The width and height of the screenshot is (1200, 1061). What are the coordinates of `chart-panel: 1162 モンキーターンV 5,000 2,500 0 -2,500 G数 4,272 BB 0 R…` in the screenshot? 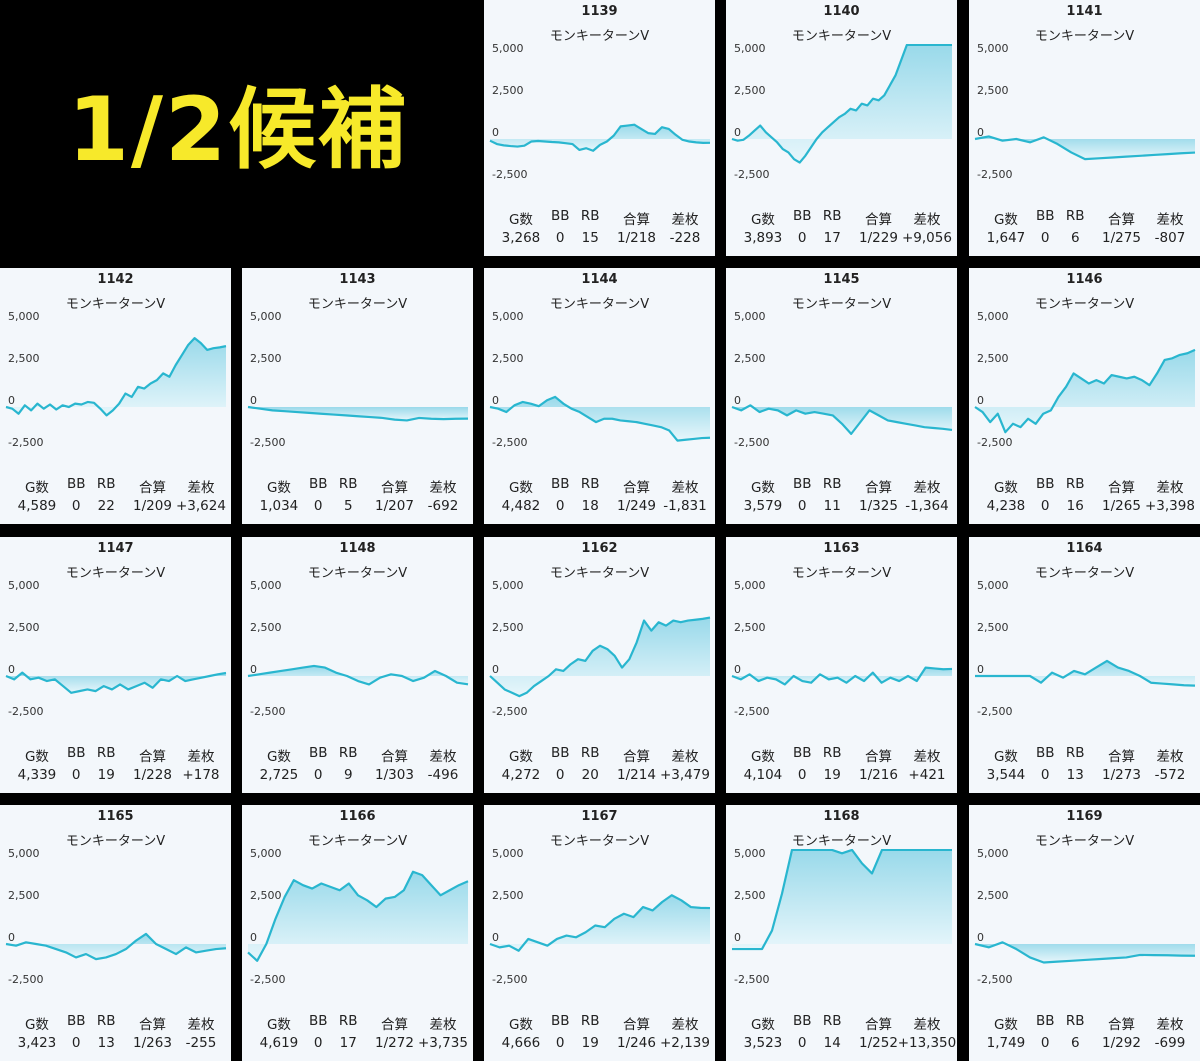 It's located at (599, 665).